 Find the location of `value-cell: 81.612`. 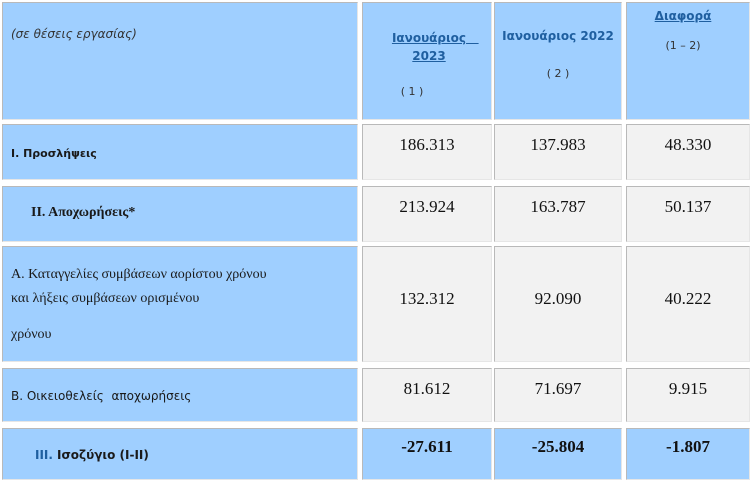

value-cell: 81.612 is located at coordinates (427, 395).